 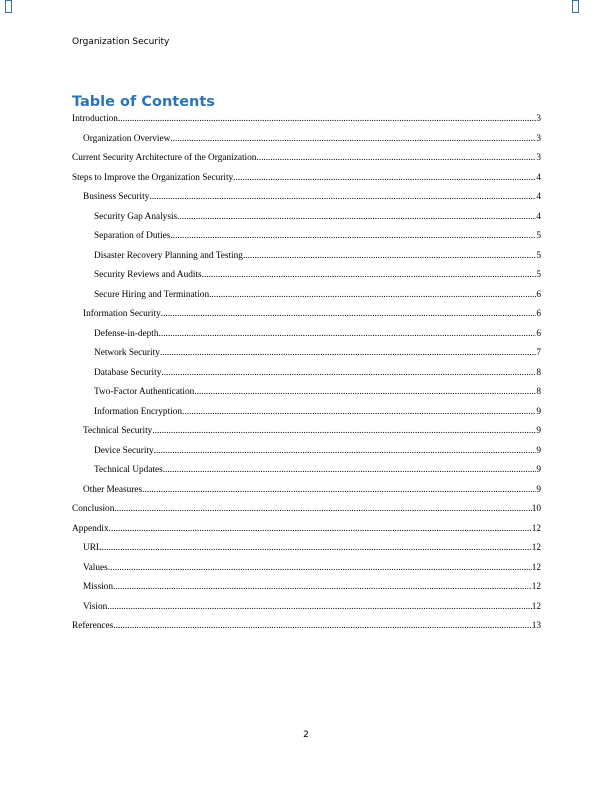 What do you see at coordinates (118, 431) in the screenshot?
I see `toc-entry-label: Technical Security` at bounding box center [118, 431].